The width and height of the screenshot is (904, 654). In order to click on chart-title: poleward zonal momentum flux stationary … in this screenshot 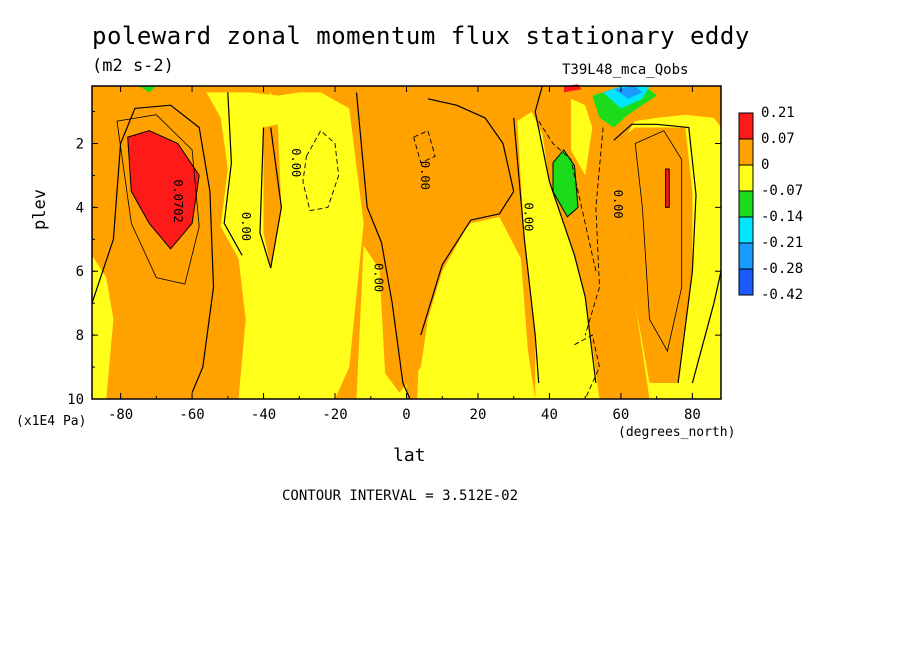, I will do `click(421, 36)`.